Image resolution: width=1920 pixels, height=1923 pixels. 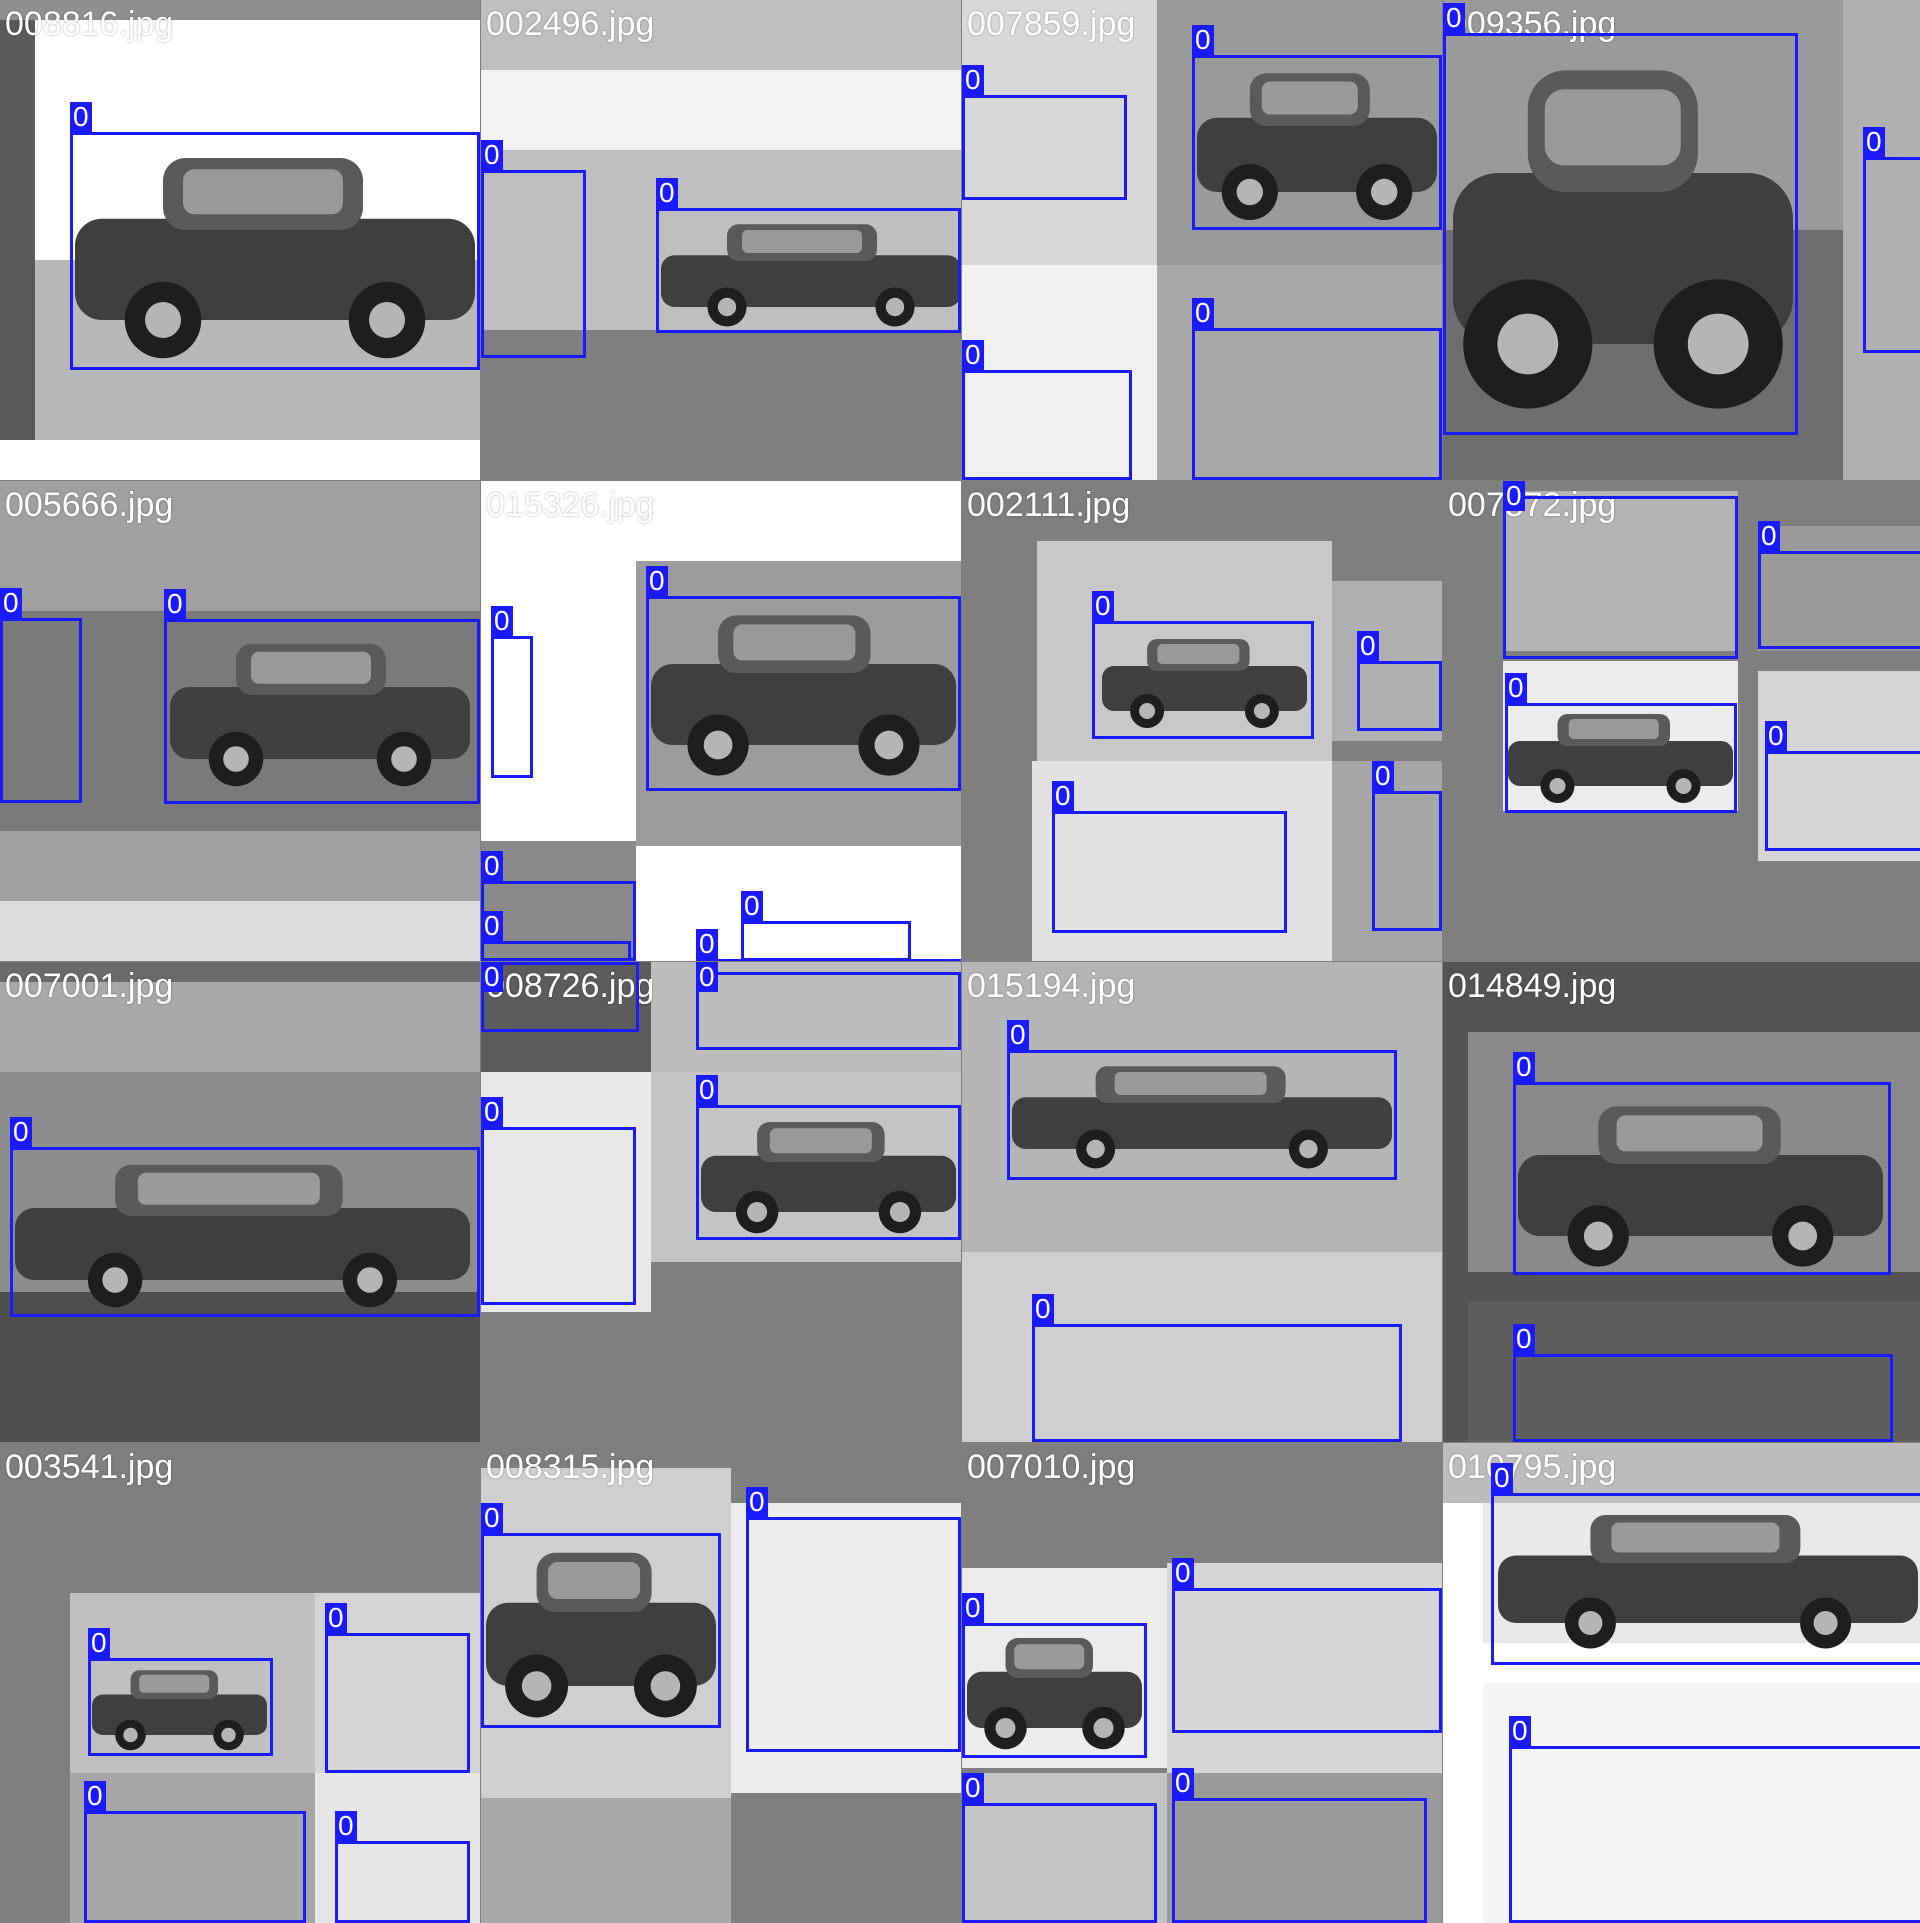 I want to click on mosaic-tile: 002111.jpg 0 0 0 0, so click(x=1202, y=721).